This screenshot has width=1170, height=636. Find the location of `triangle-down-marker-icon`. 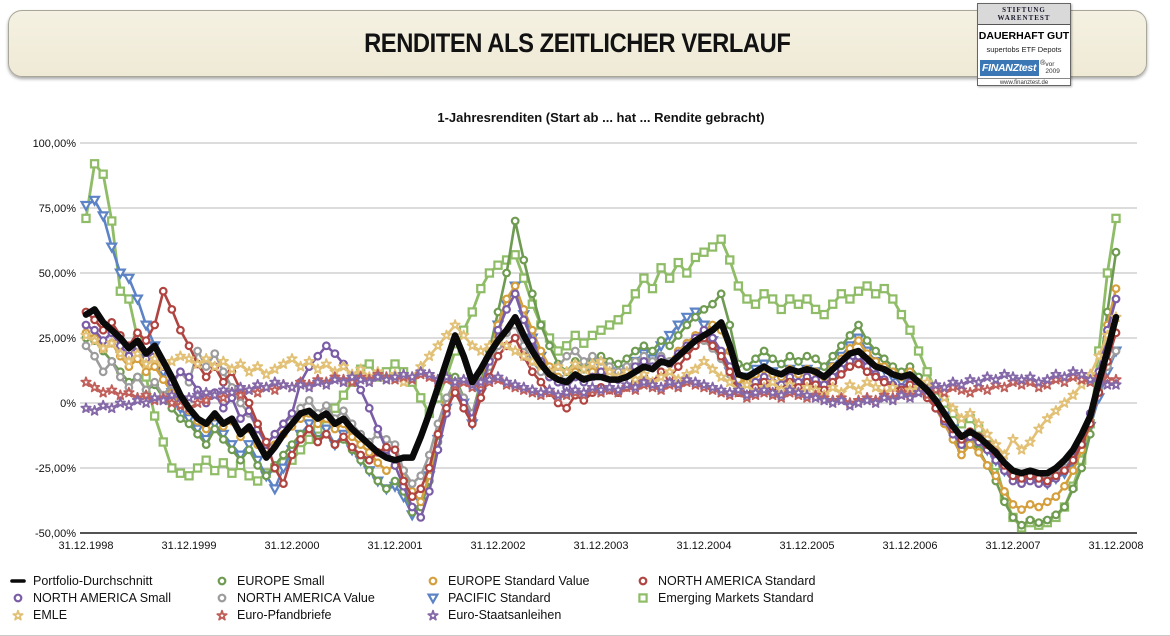

triangle-down-marker-icon is located at coordinates (433, 598).